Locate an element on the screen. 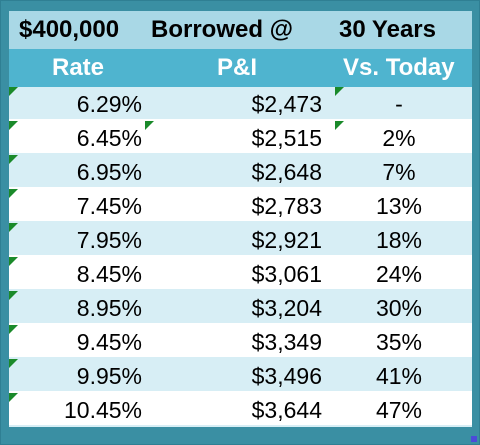 This screenshot has width=480, height=445. vs-today-cell: 41% is located at coordinates (399, 376).